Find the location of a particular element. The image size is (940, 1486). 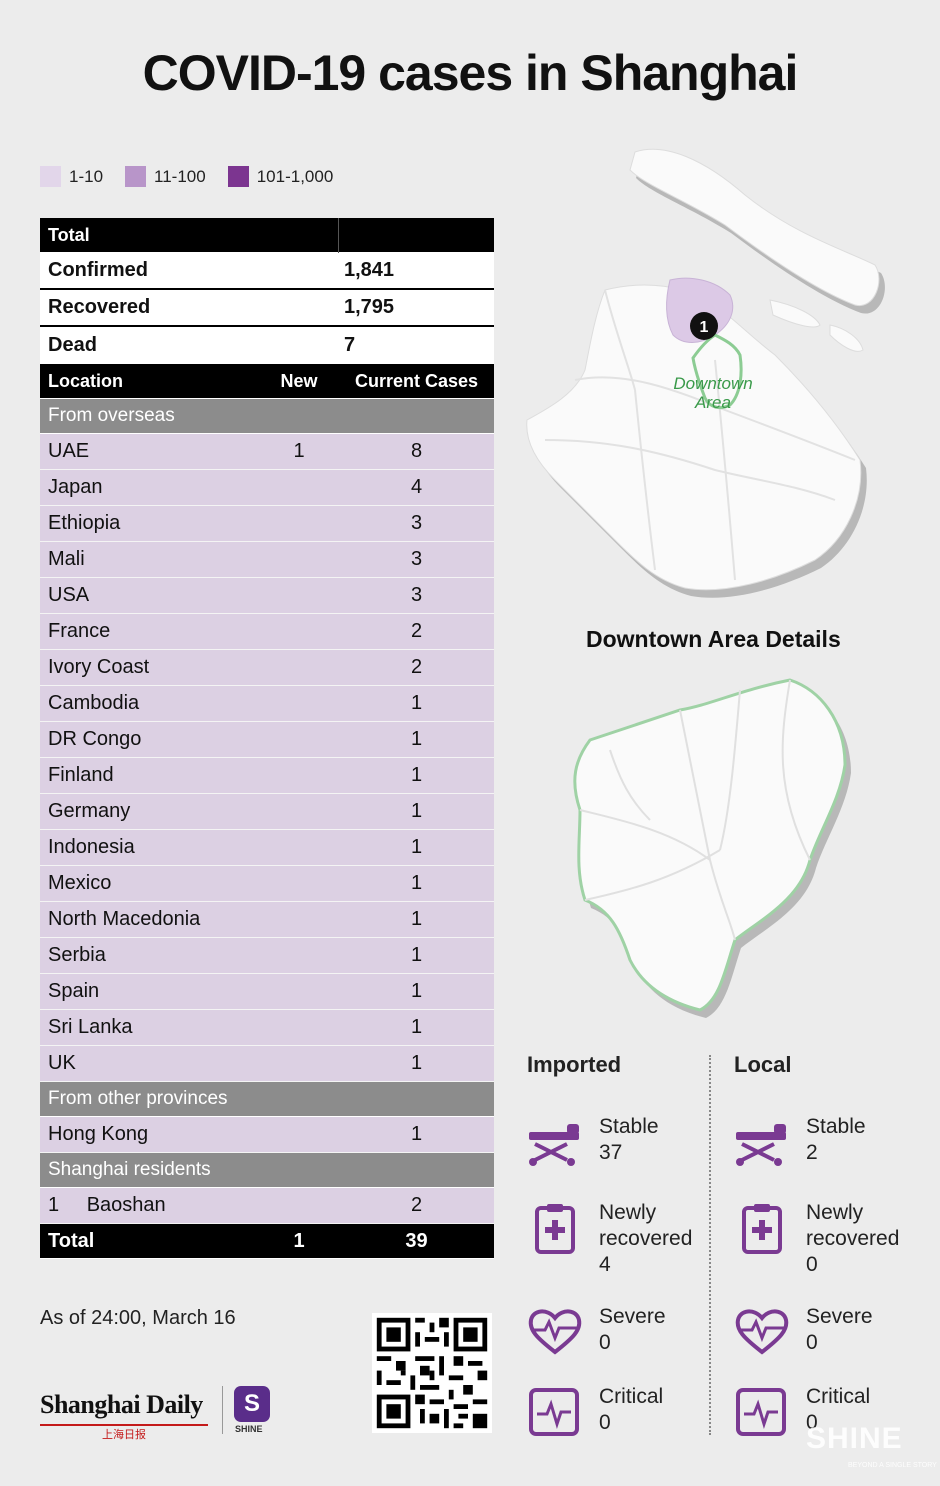

location-name: Spain is located at coordinates (74, 991).